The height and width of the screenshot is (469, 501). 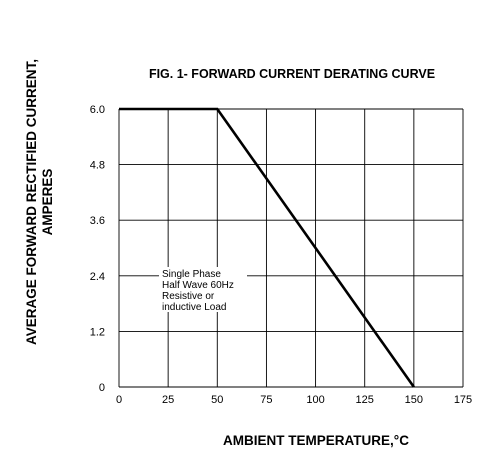 What do you see at coordinates (47, 202) in the screenshot?
I see `y-axis-title-line-2: AMPERES` at bounding box center [47, 202].